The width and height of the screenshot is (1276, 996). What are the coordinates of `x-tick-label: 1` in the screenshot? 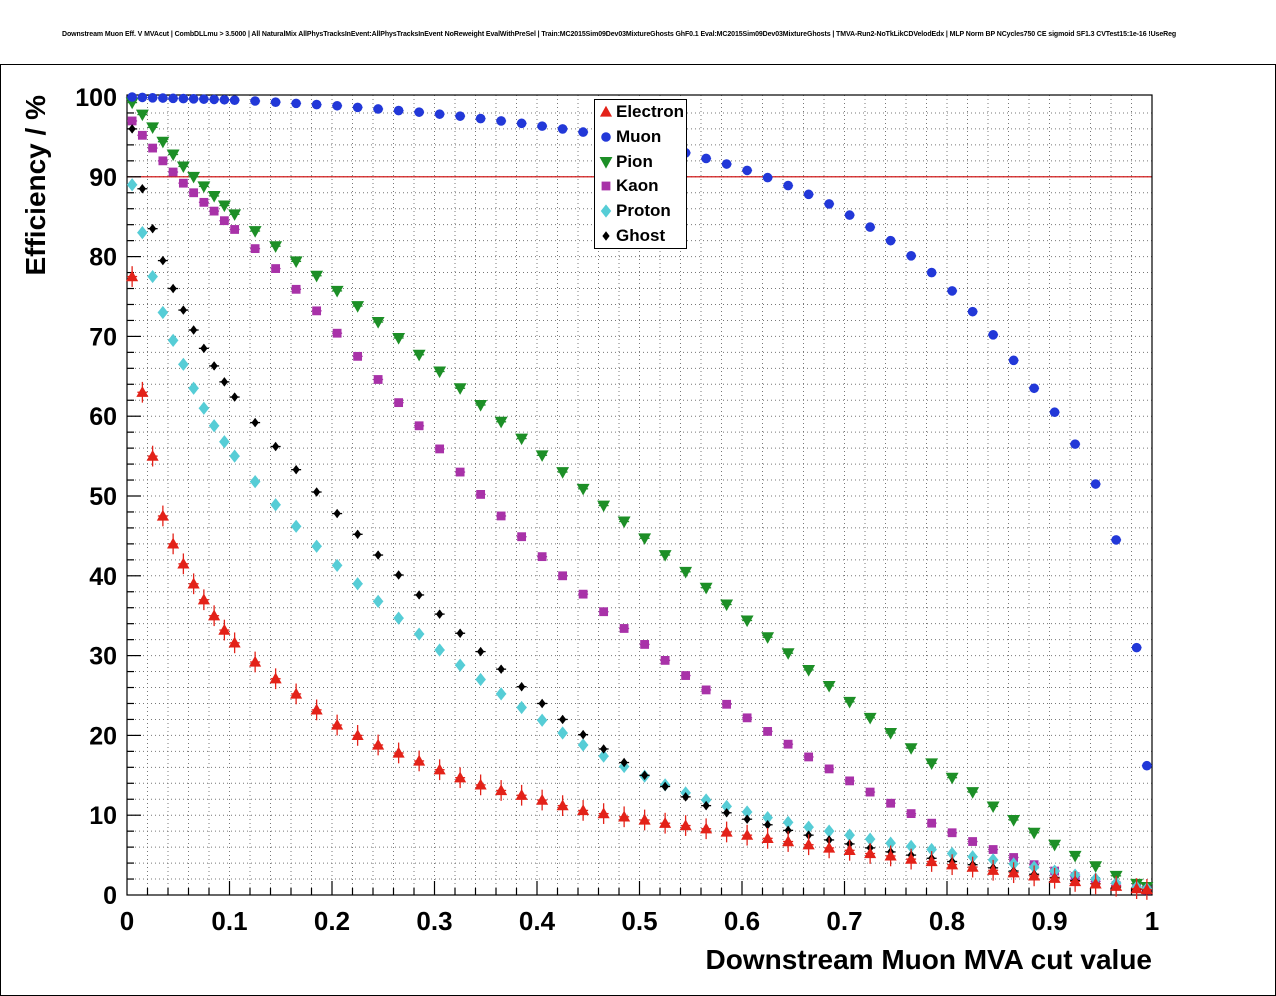 It's located at (1152, 921).